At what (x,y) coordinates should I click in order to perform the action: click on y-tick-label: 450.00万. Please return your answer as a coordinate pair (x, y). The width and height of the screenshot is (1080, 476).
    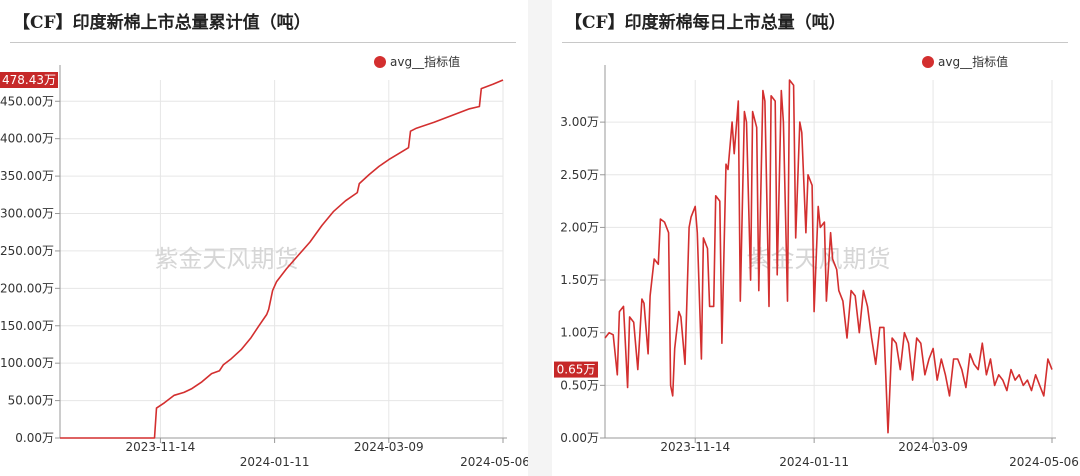
    Looking at the image, I should click on (27, 101).